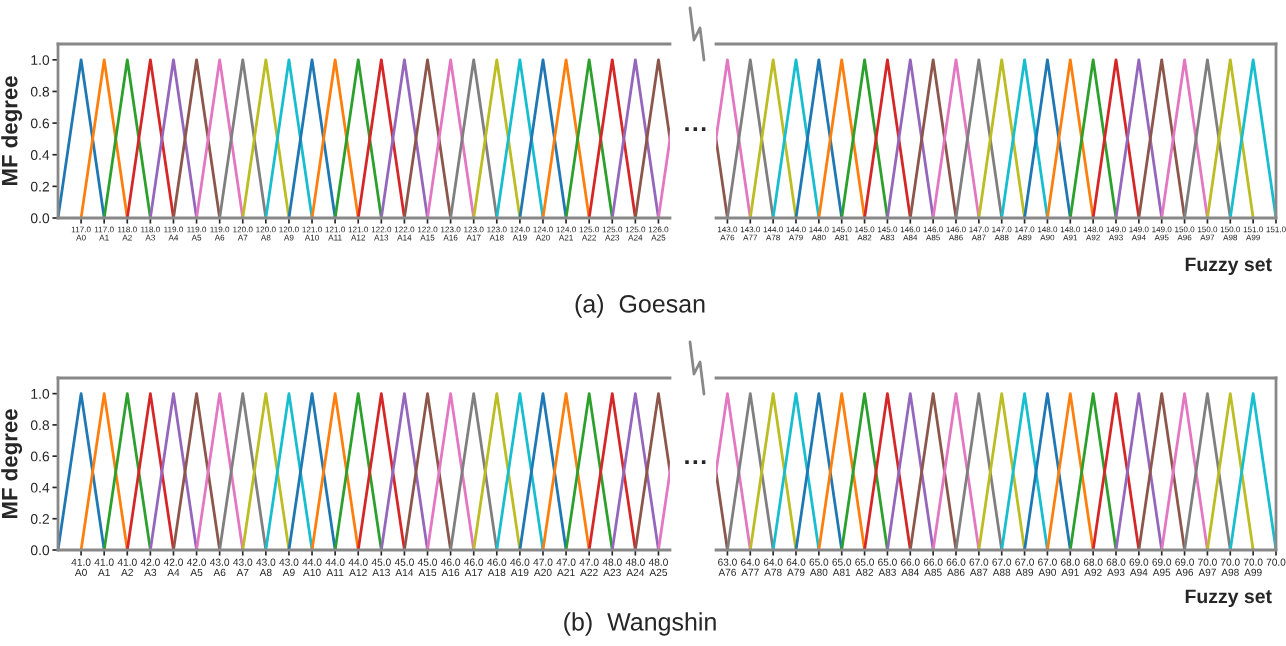 This screenshot has height=646, width=1286. What do you see at coordinates (640, 306) in the screenshot?
I see `text: (a) Goesan` at bounding box center [640, 306].